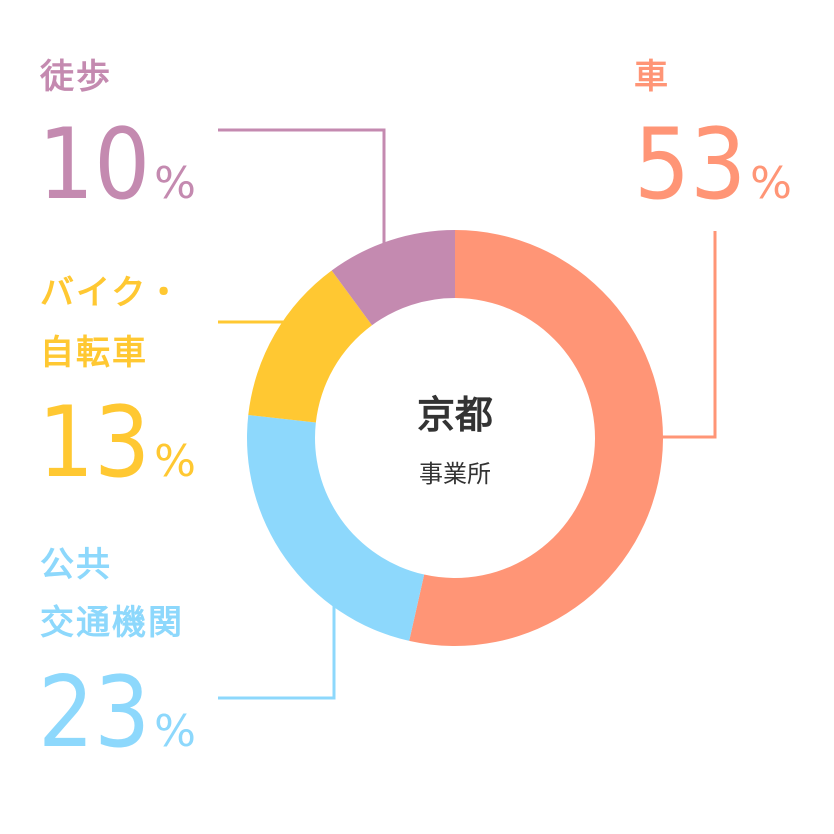 The image size is (834, 834). Describe the element at coordinates (713, 165) in the screenshot. I see `slice-value: 53%` at that location.